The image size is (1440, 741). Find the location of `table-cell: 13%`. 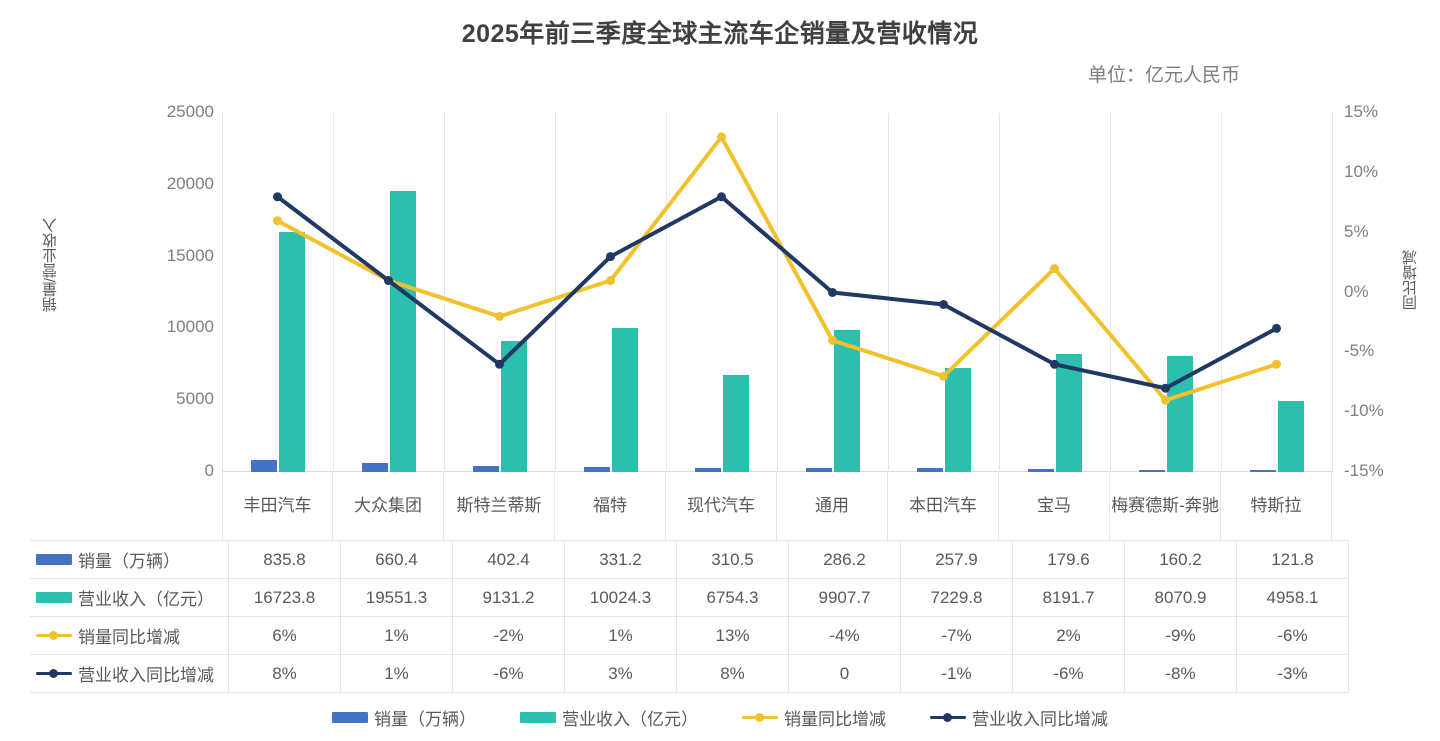

table-cell: 13% is located at coordinates (732, 635).